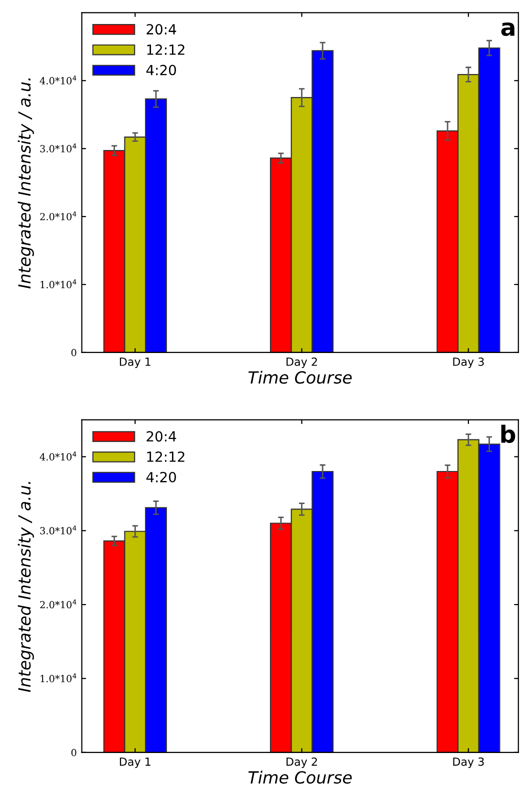 Image resolution: width=521 pixels, height=792 pixels. Describe the element at coordinates (507, 29) in the screenshot. I see `annotation: a` at that location.